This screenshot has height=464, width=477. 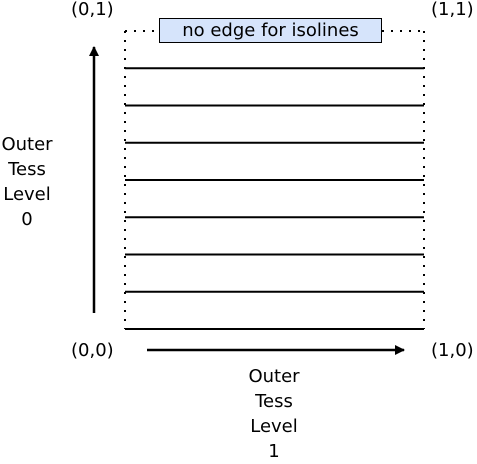 What do you see at coordinates (452, 10) in the screenshot?
I see `corner-label-top-right: (1,1)` at bounding box center [452, 10].